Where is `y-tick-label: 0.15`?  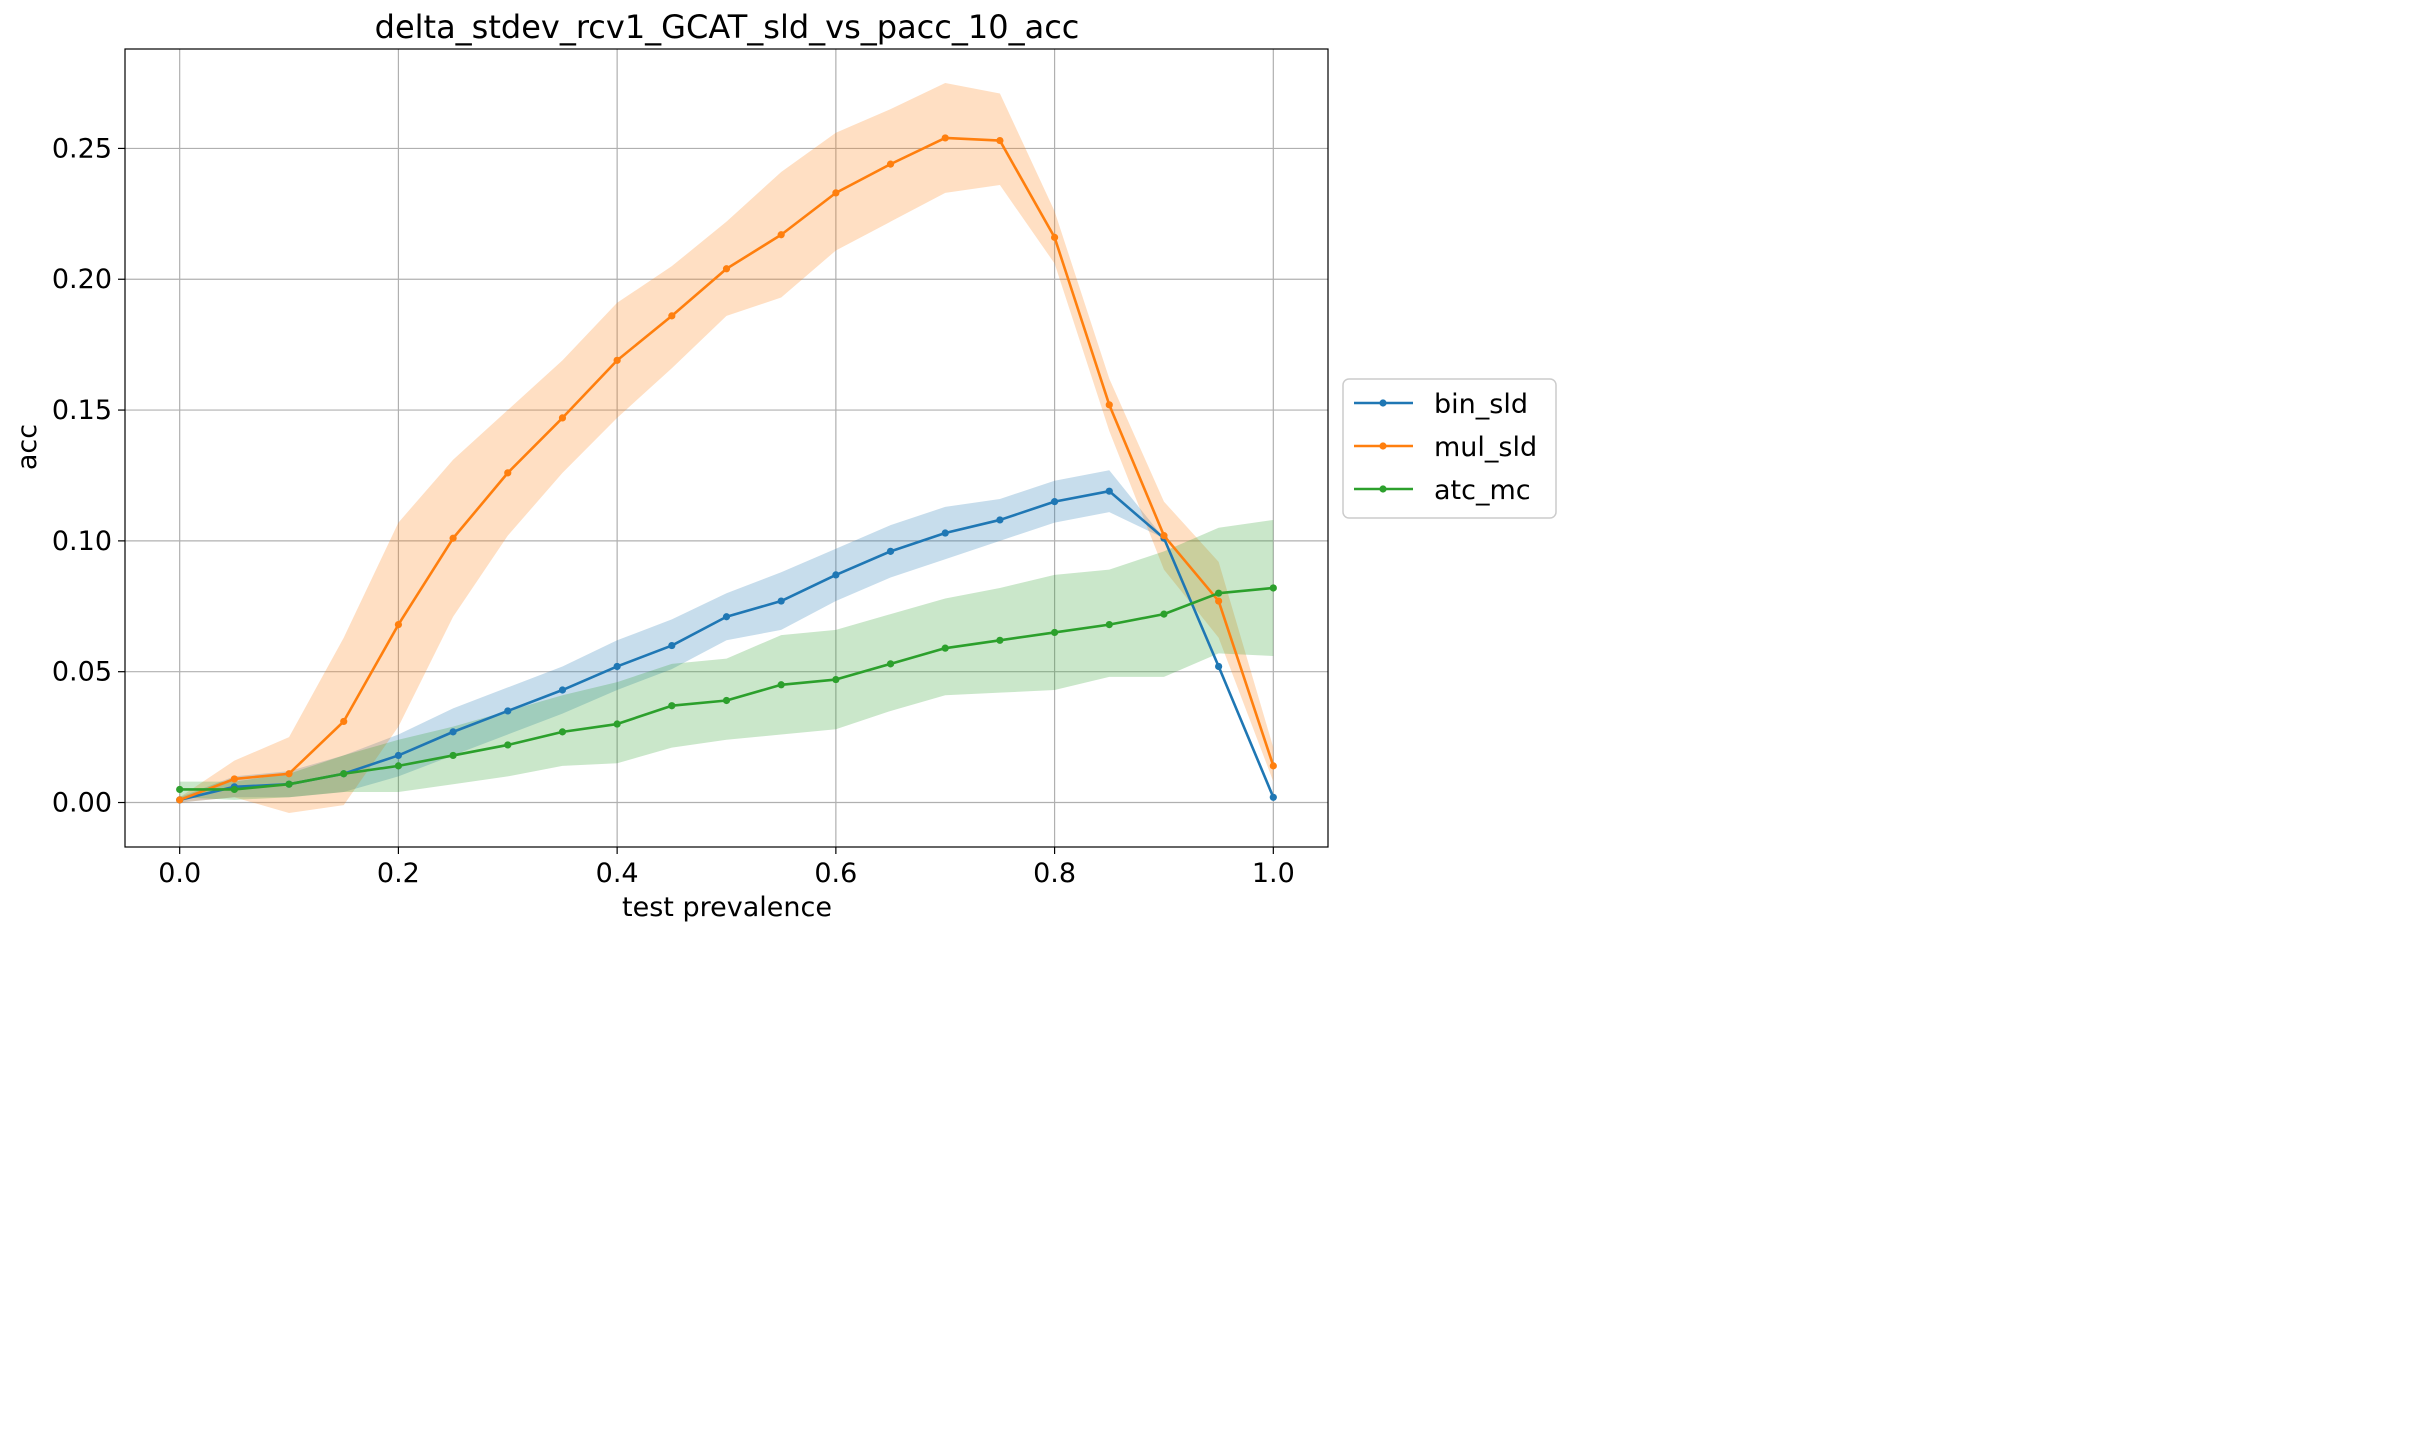 y-tick-label: 0.15 is located at coordinates (82, 410).